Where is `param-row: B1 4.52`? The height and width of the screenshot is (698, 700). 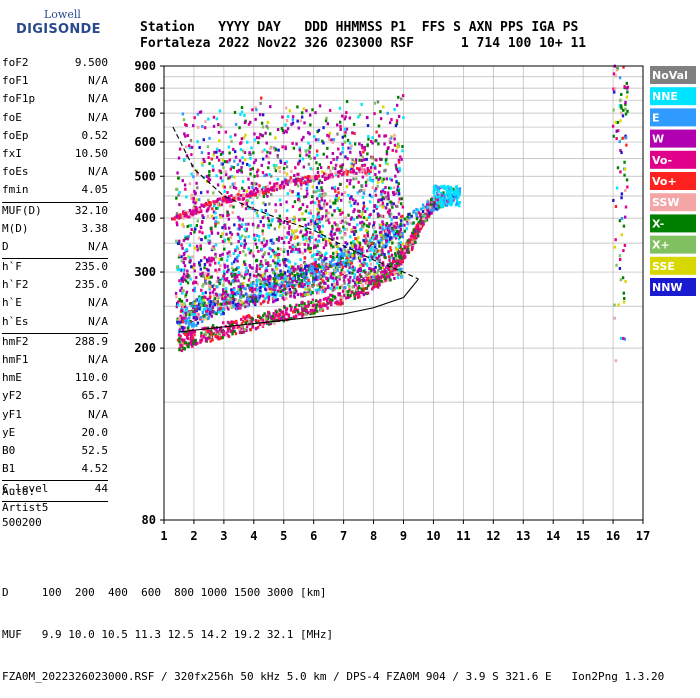
param-row: B1 4.52 is located at coordinates (55, 471).